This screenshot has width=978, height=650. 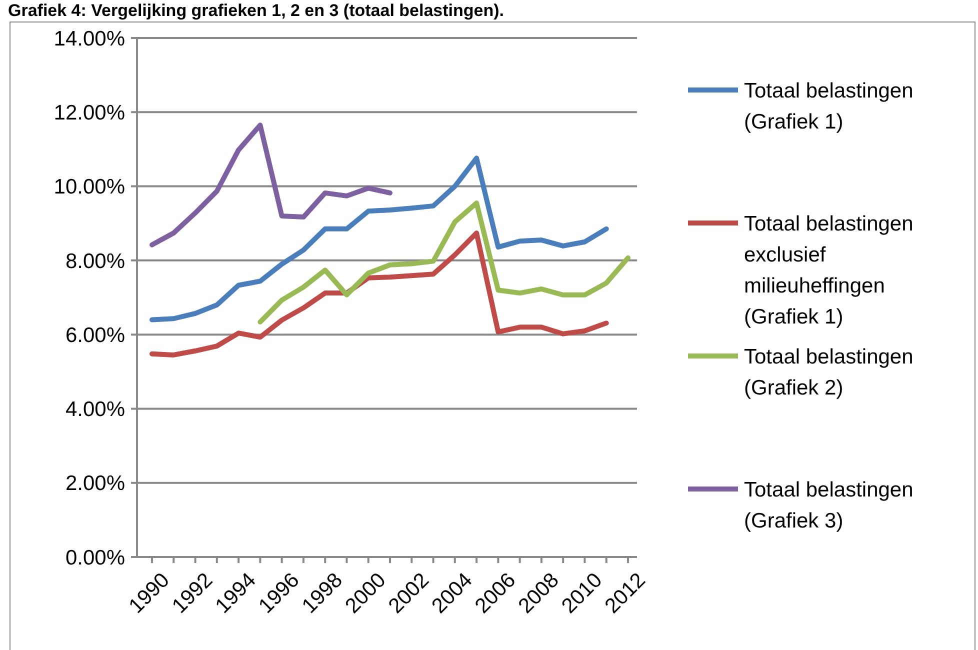 What do you see at coordinates (829, 270) in the screenshot?
I see `legend-label: Totaal belastingen exclusief milieuheffingen (Grafiek 1)` at bounding box center [829, 270].